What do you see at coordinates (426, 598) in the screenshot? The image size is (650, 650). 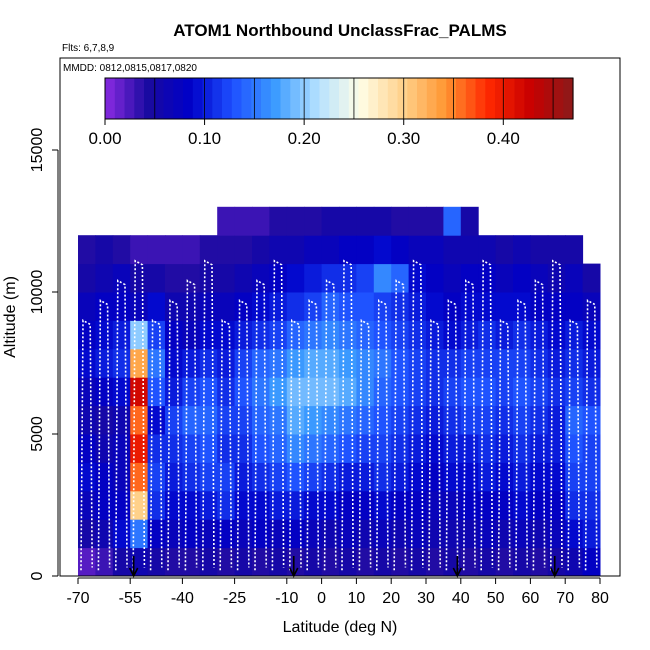 I see `x-tick-label: 30` at bounding box center [426, 598].